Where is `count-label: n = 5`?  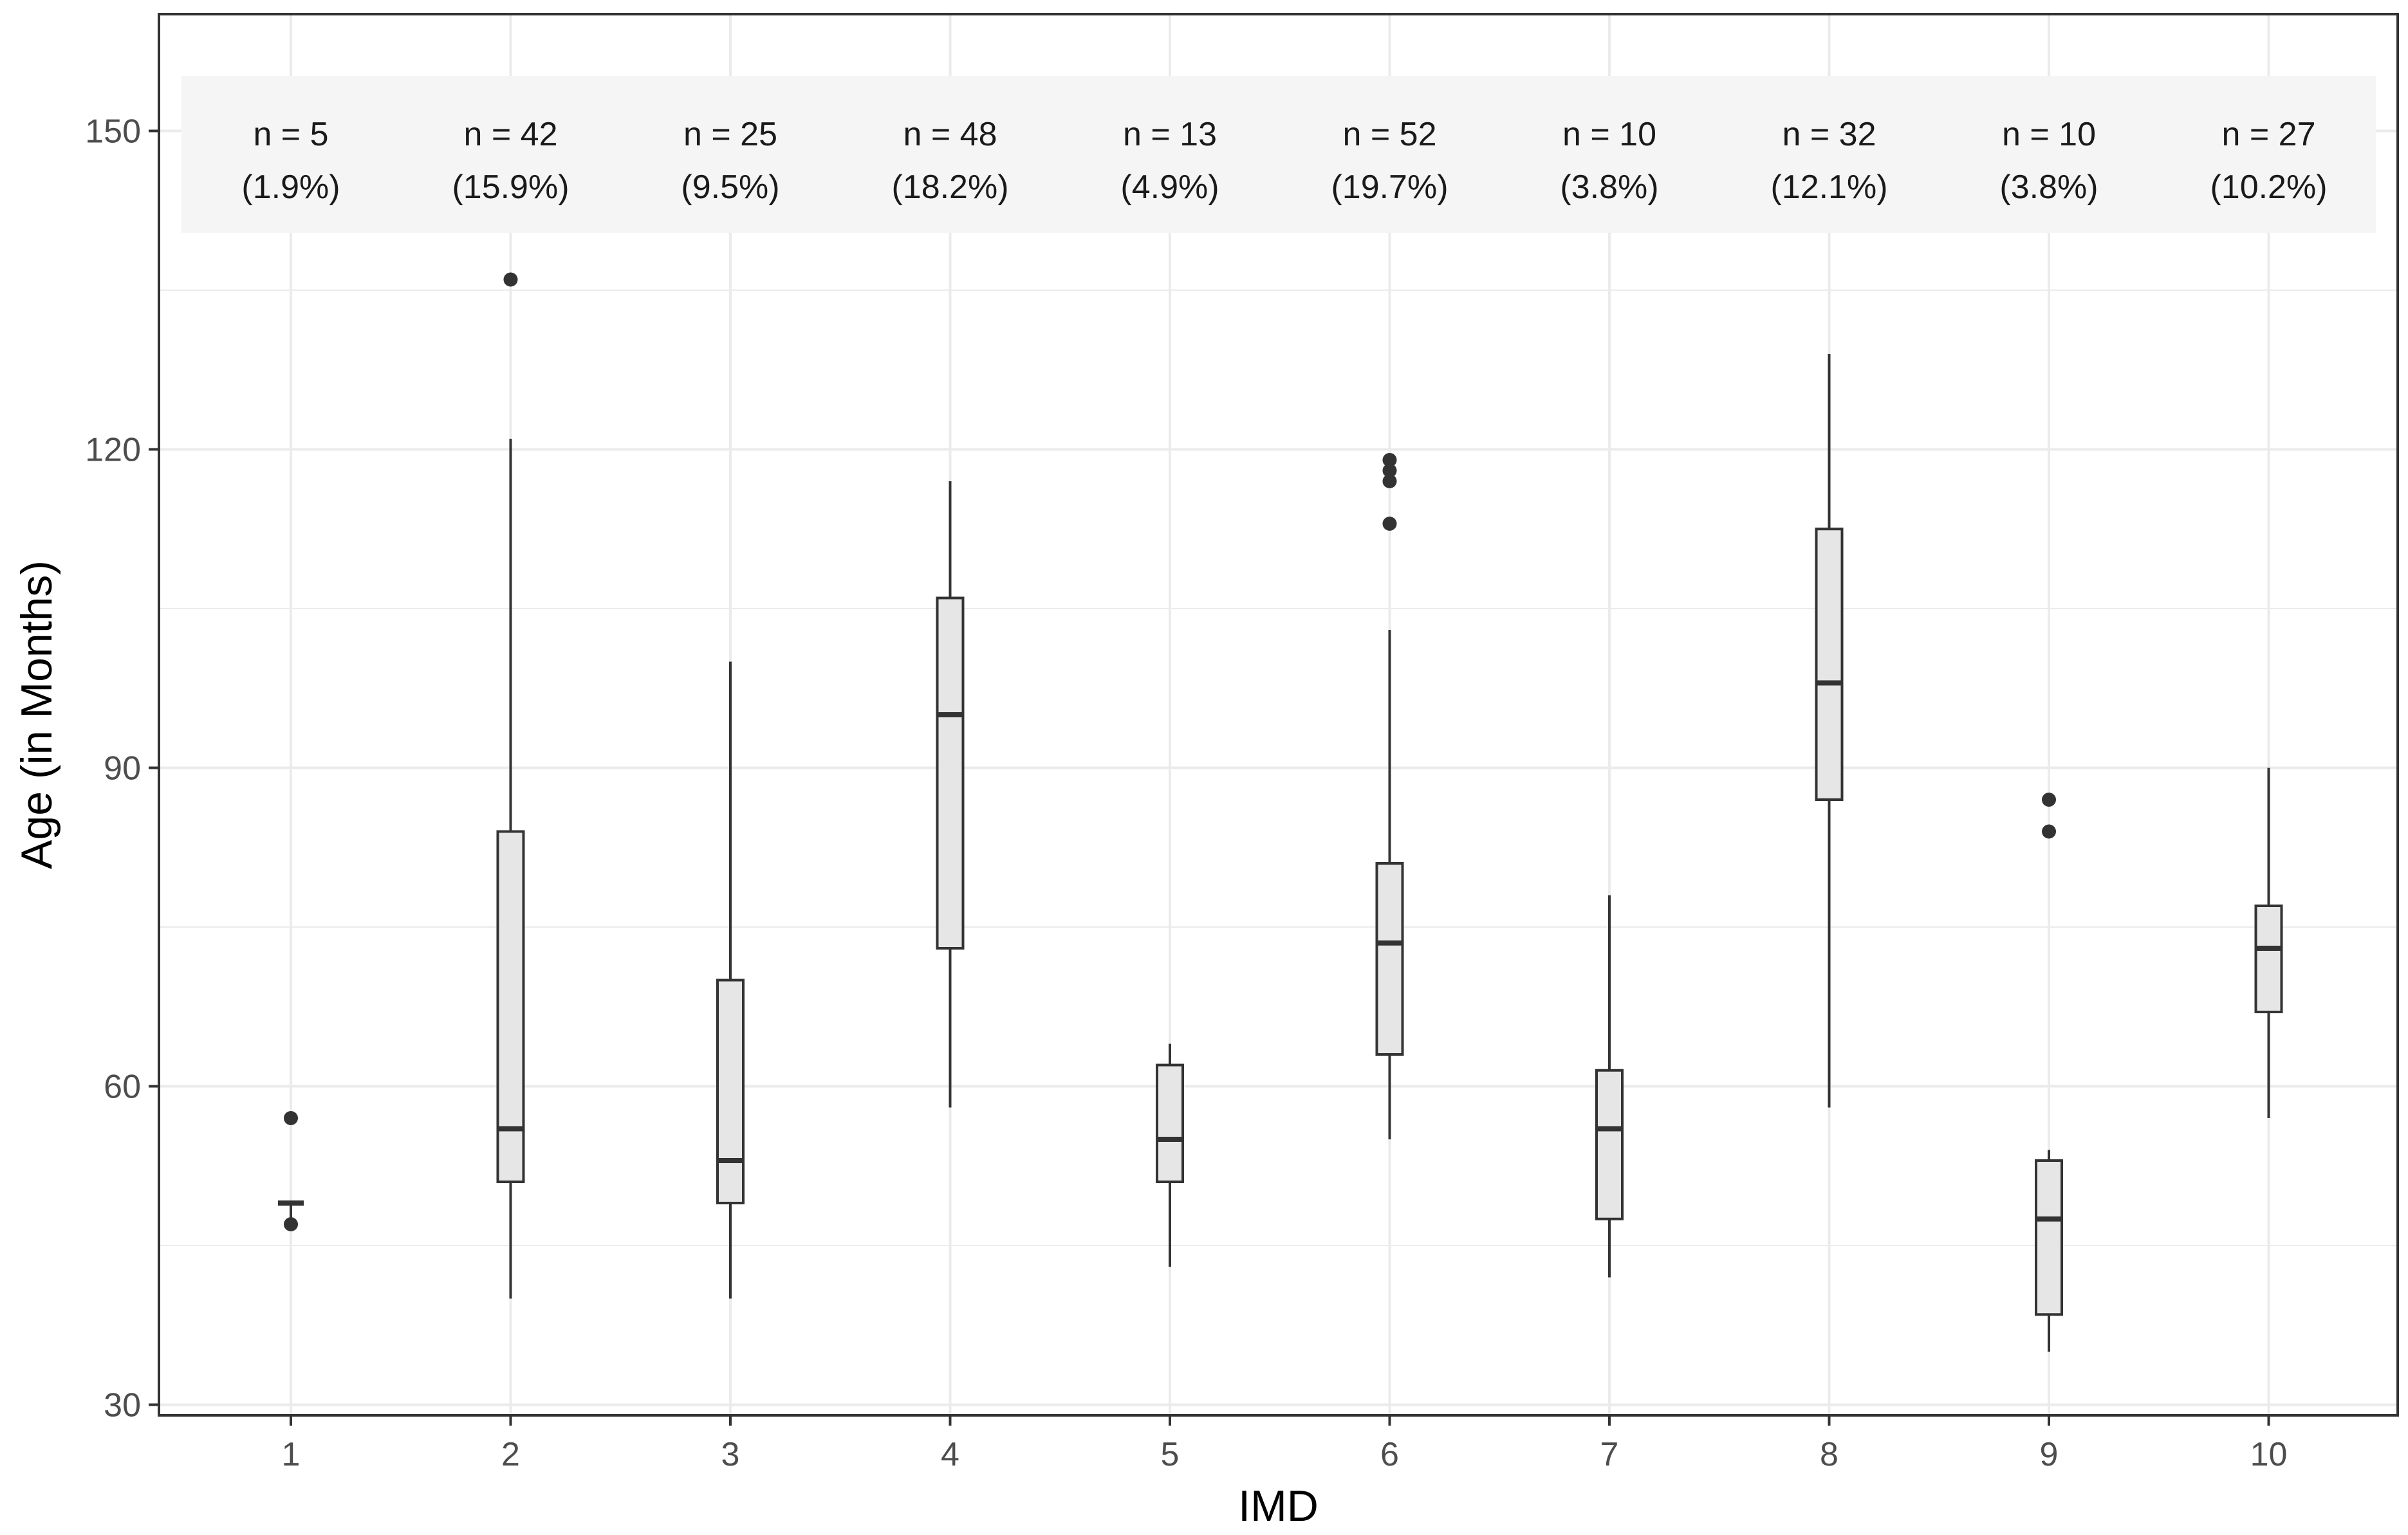 count-label: n = 5 is located at coordinates (290, 134).